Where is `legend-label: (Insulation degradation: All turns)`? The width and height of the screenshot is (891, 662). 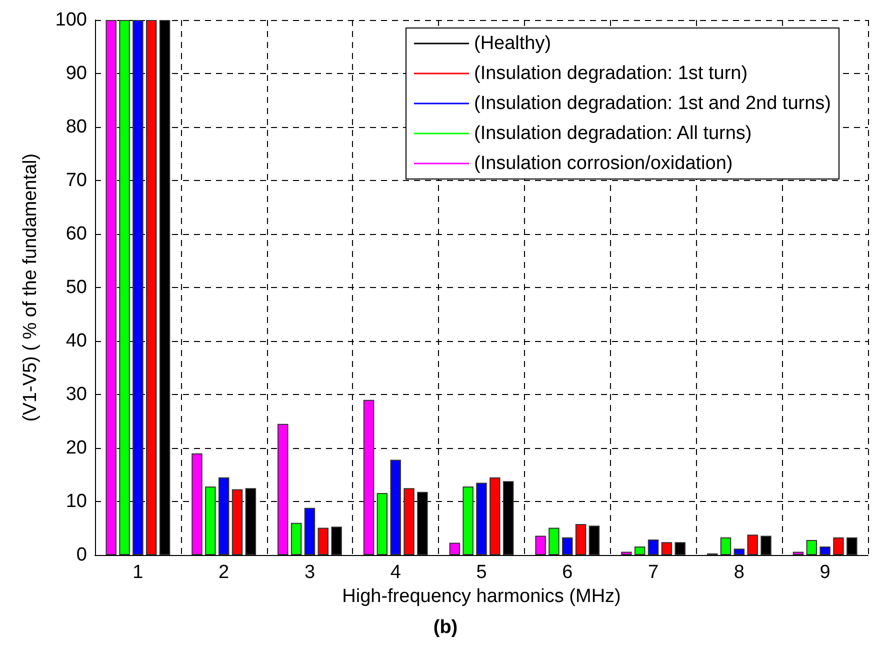
legend-label: (Insulation degradation: All turns) is located at coordinates (613, 133).